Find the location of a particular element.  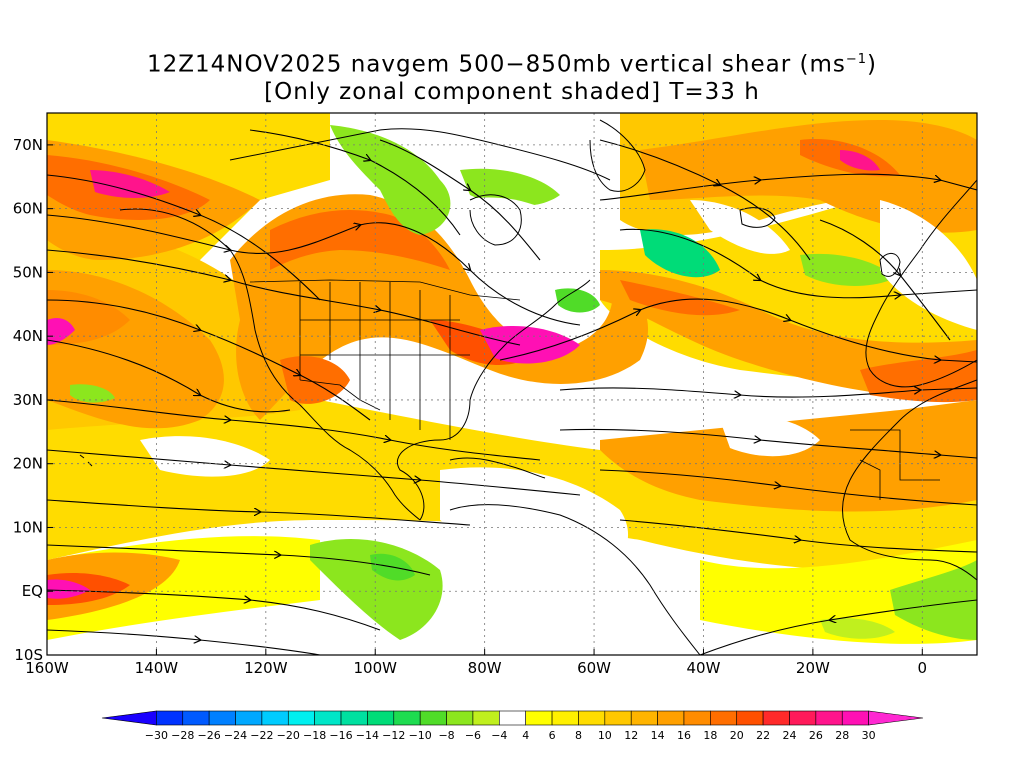

colorbar-label: 30 is located at coordinates (869, 735).